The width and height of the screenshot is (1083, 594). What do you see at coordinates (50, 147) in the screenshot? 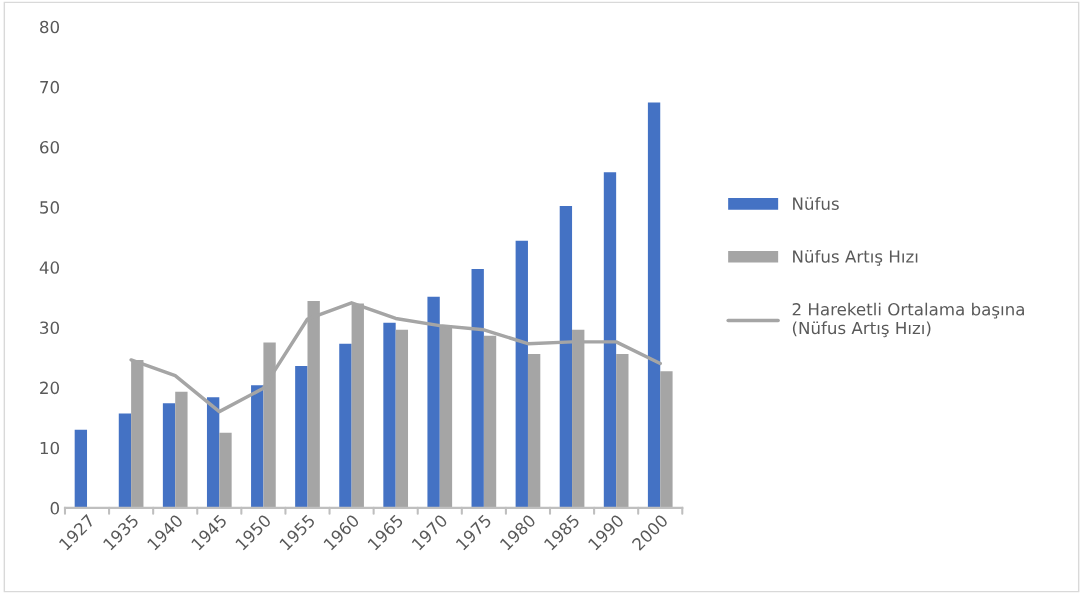
I see `y-tick-label: 60` at bounding box center [50, 147].